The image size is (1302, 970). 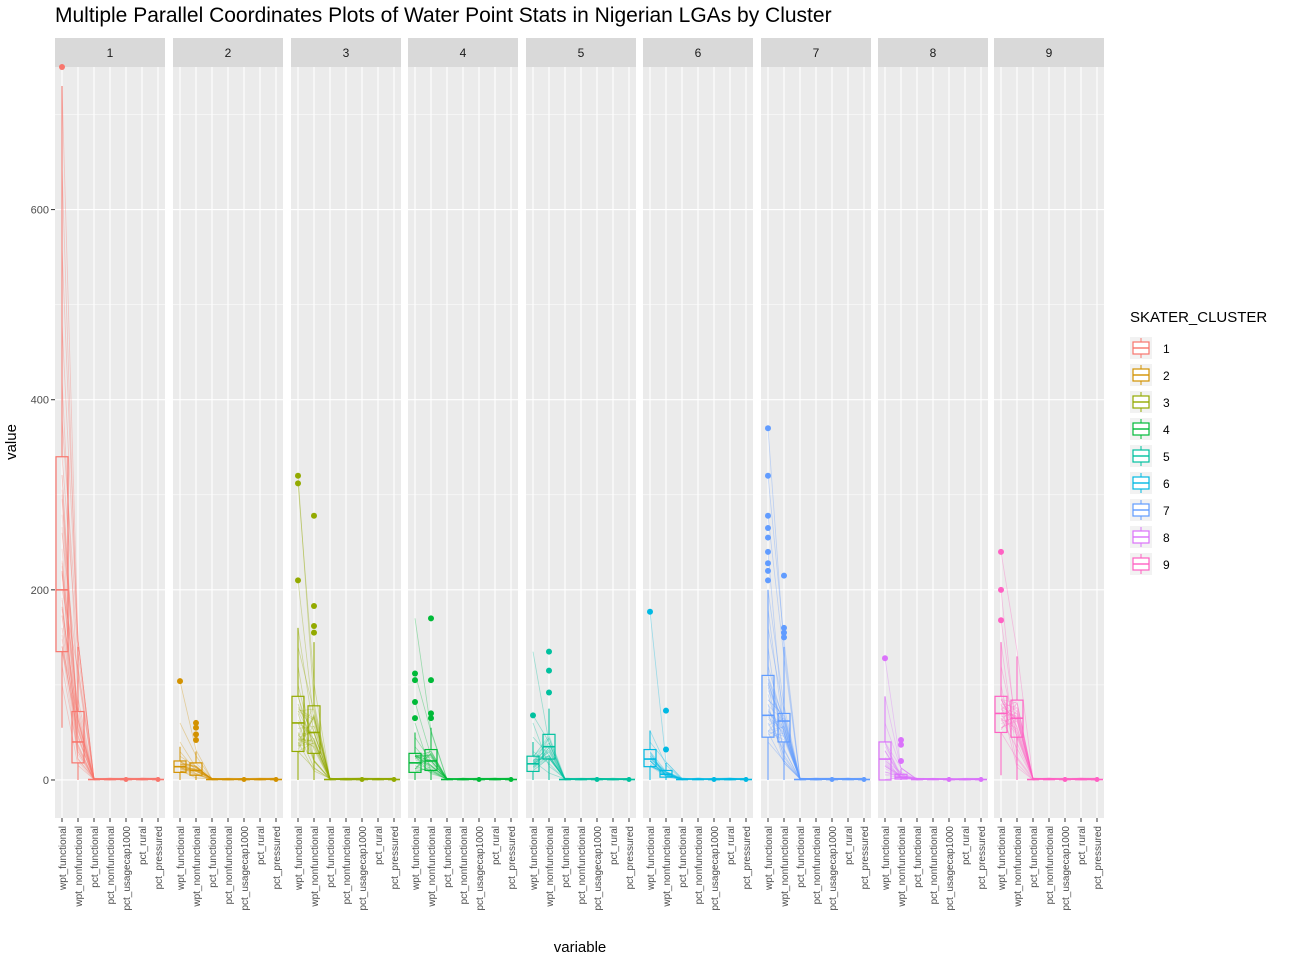 I want to click on facet-strip-label: 9, so click(x=1049, y=53).